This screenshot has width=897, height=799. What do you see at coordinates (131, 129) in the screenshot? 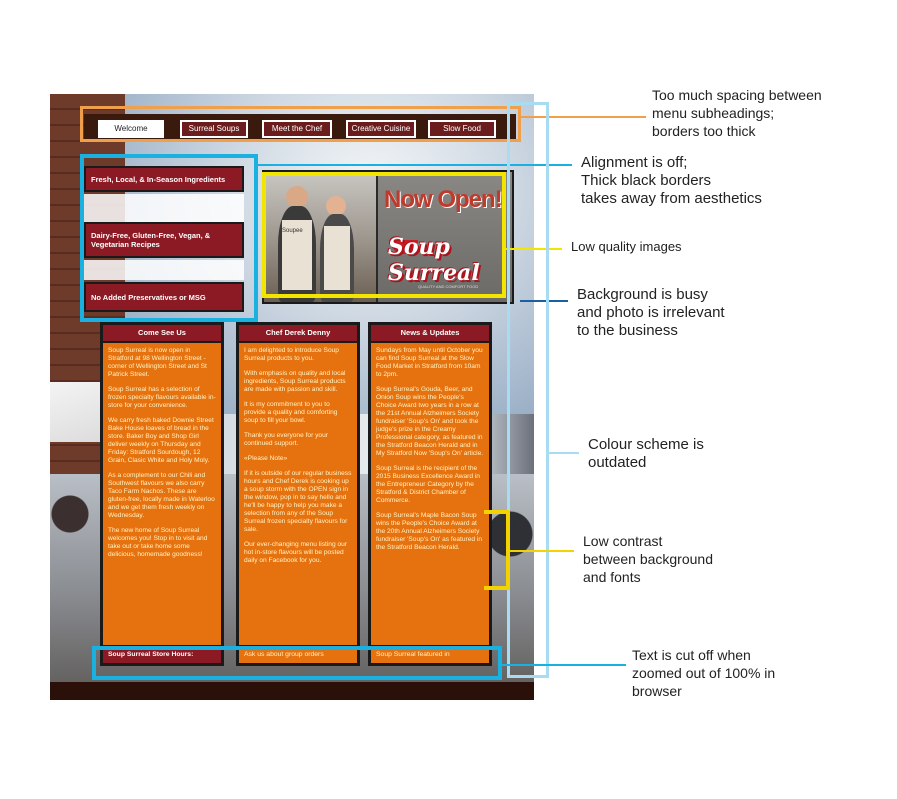
I see `nav-welcome: Welcome` at bounding box center [131, 129].